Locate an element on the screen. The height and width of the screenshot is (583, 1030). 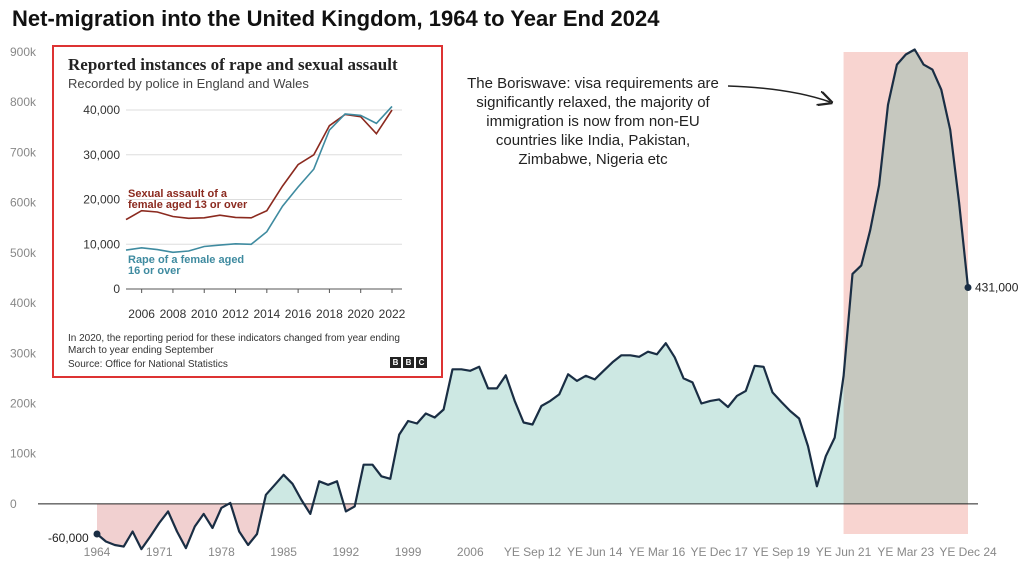
inset-y-tick-label: 0 is located at coordinates (116, 289).